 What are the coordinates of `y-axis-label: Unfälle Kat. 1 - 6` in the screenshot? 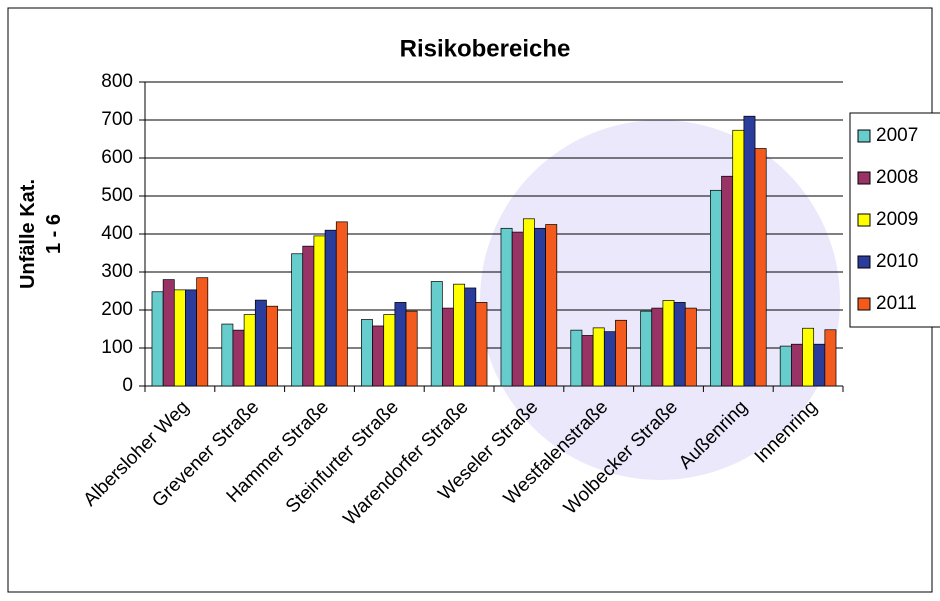 It's located at (41, 234).